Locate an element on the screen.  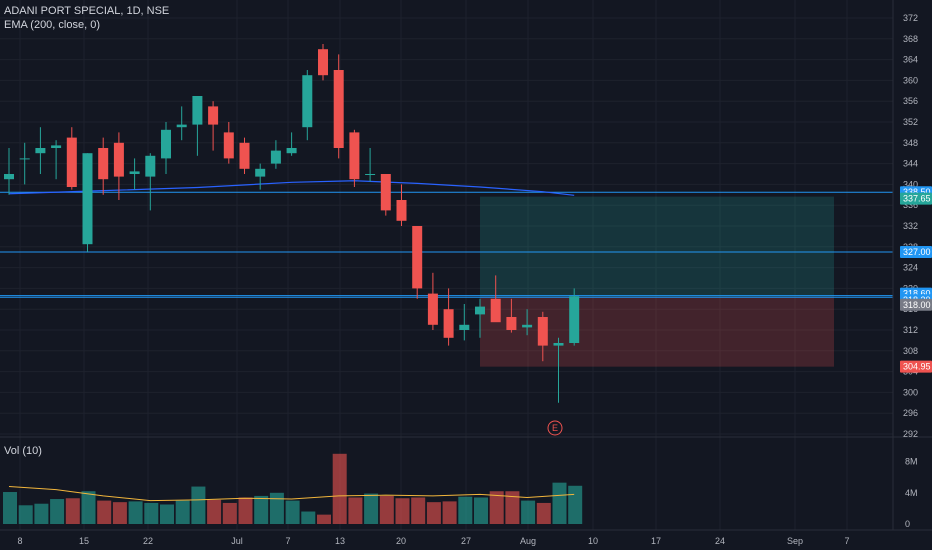
price-tag-text: 318.00 is located at coordinates (917, 305).